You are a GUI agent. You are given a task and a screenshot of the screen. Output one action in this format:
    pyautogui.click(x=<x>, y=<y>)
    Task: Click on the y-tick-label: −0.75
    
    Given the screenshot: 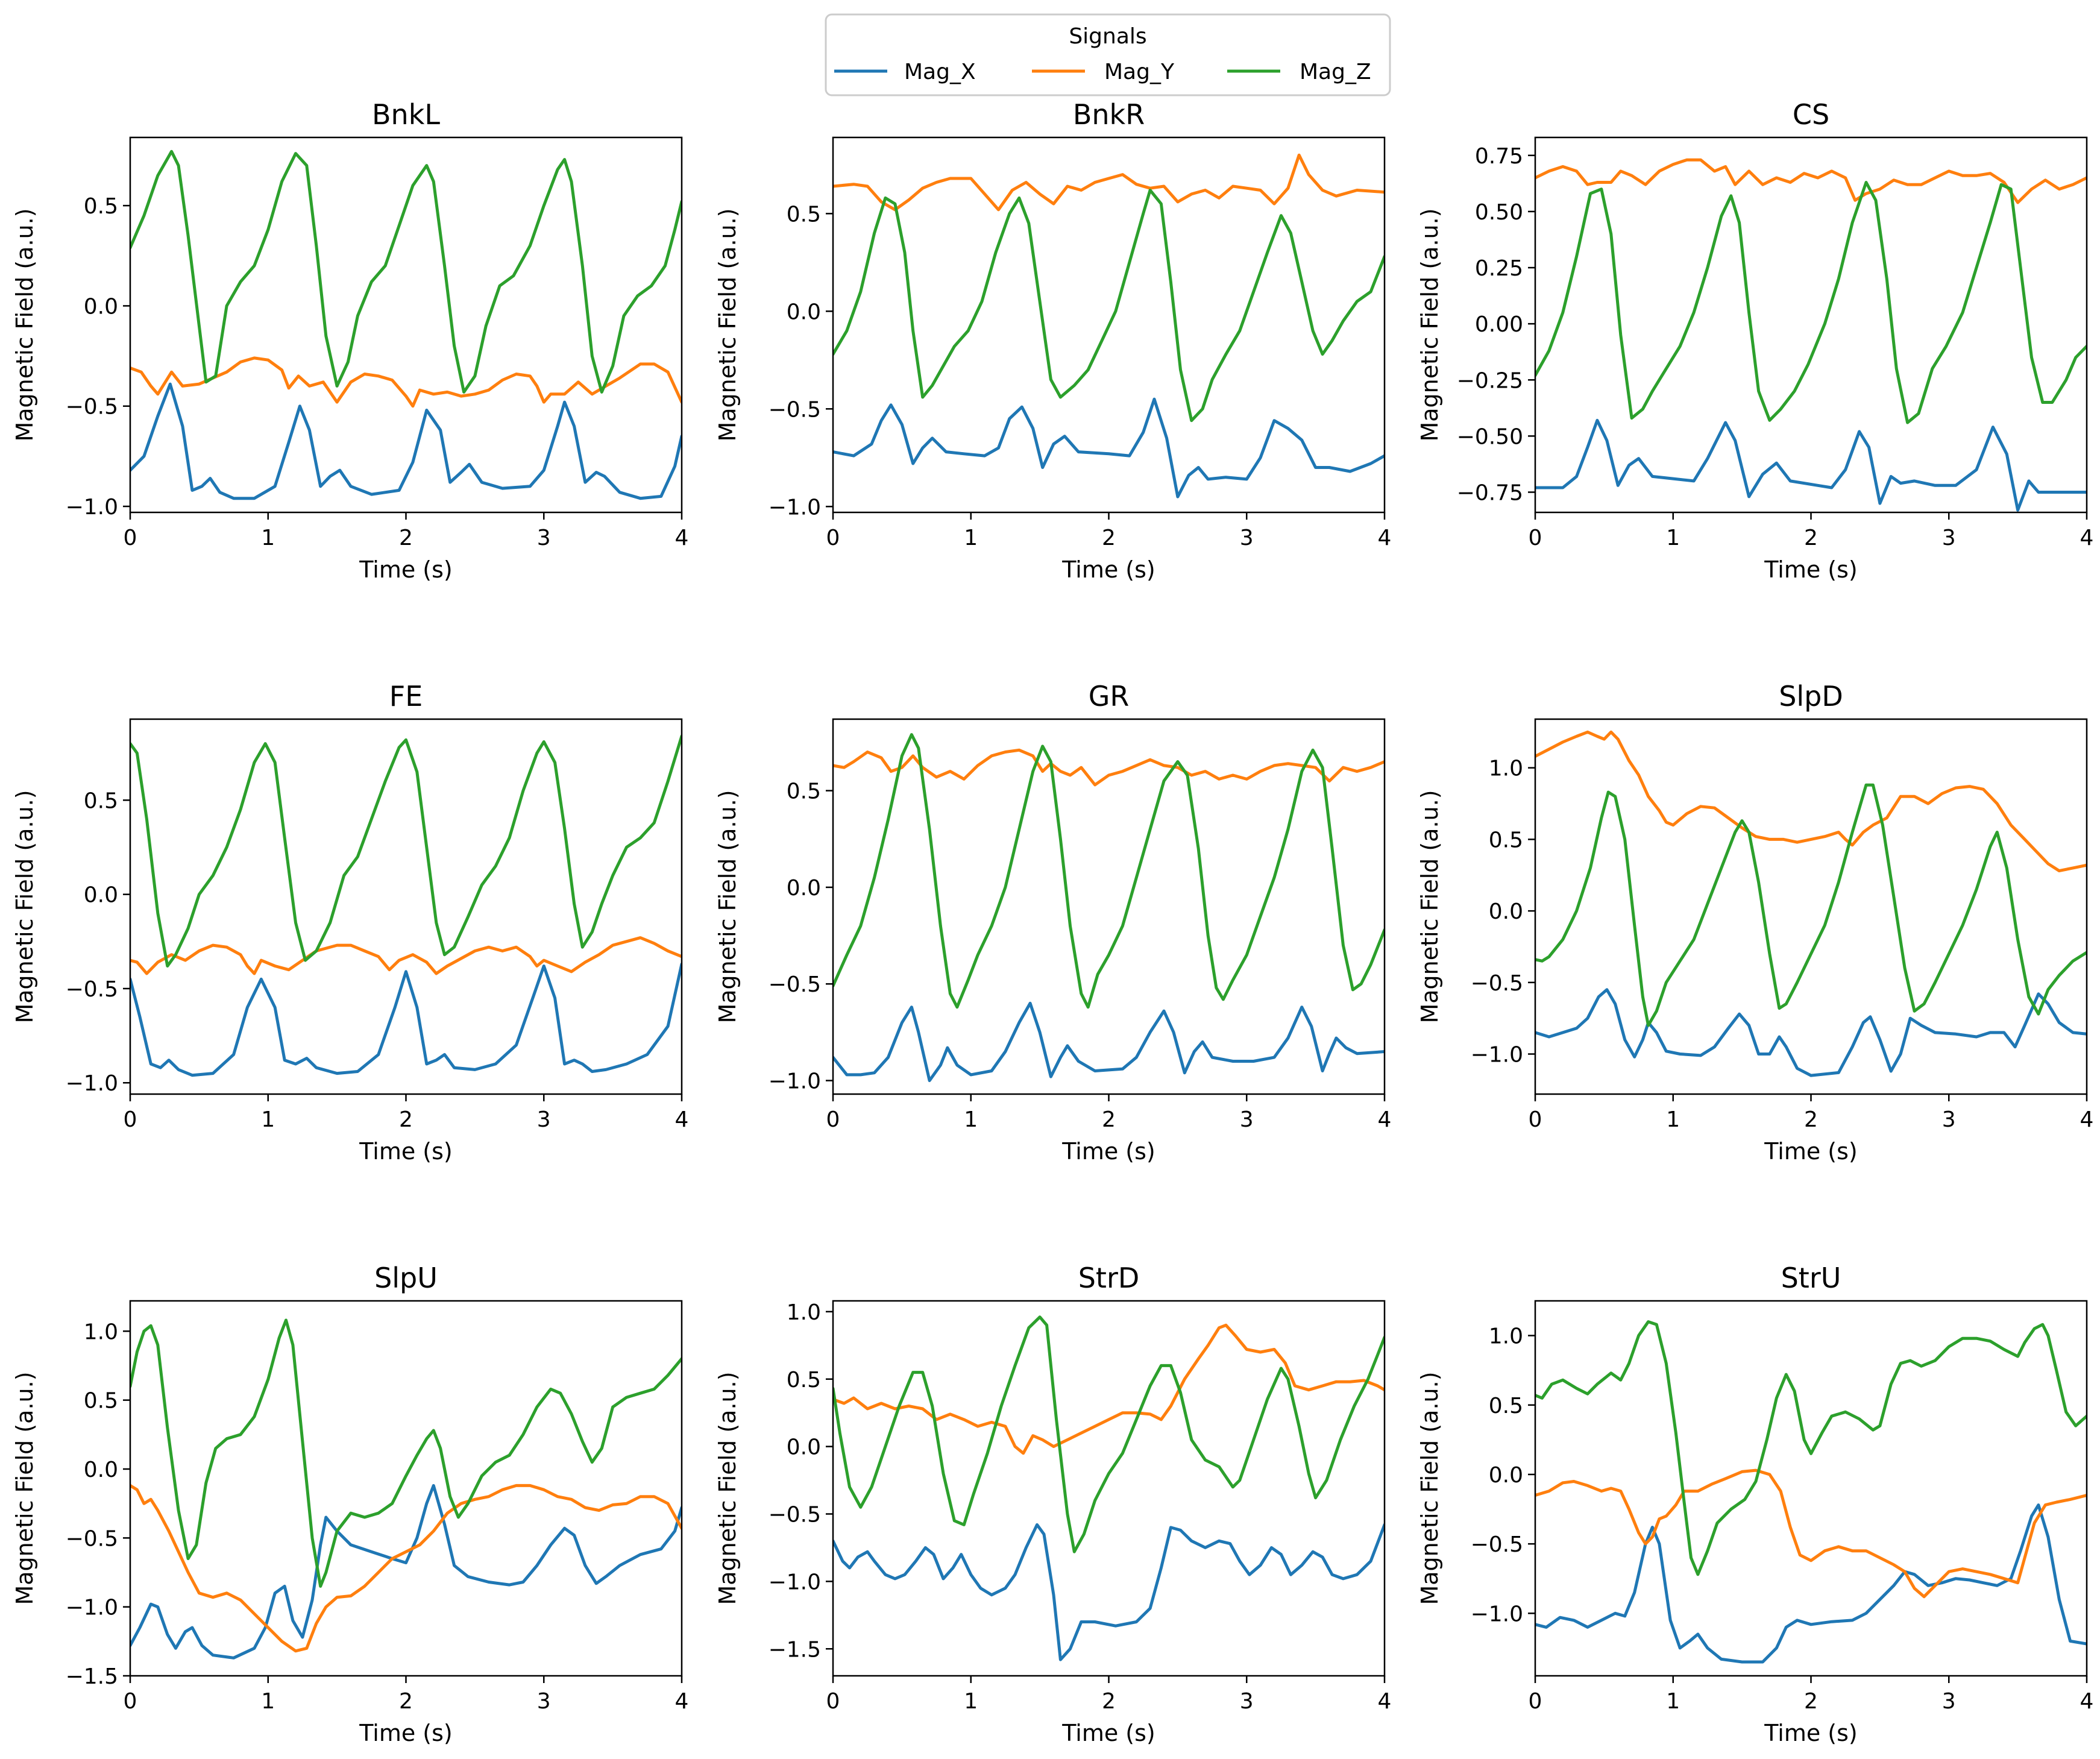 What is the action you would take?
    pyautogui.click(x=1490, y=492)
    